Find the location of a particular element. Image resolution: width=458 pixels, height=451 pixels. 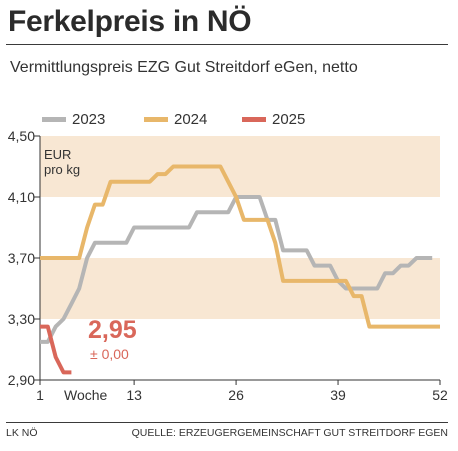

unit-label-line2: pro kg is located at coordinates (62, 169).